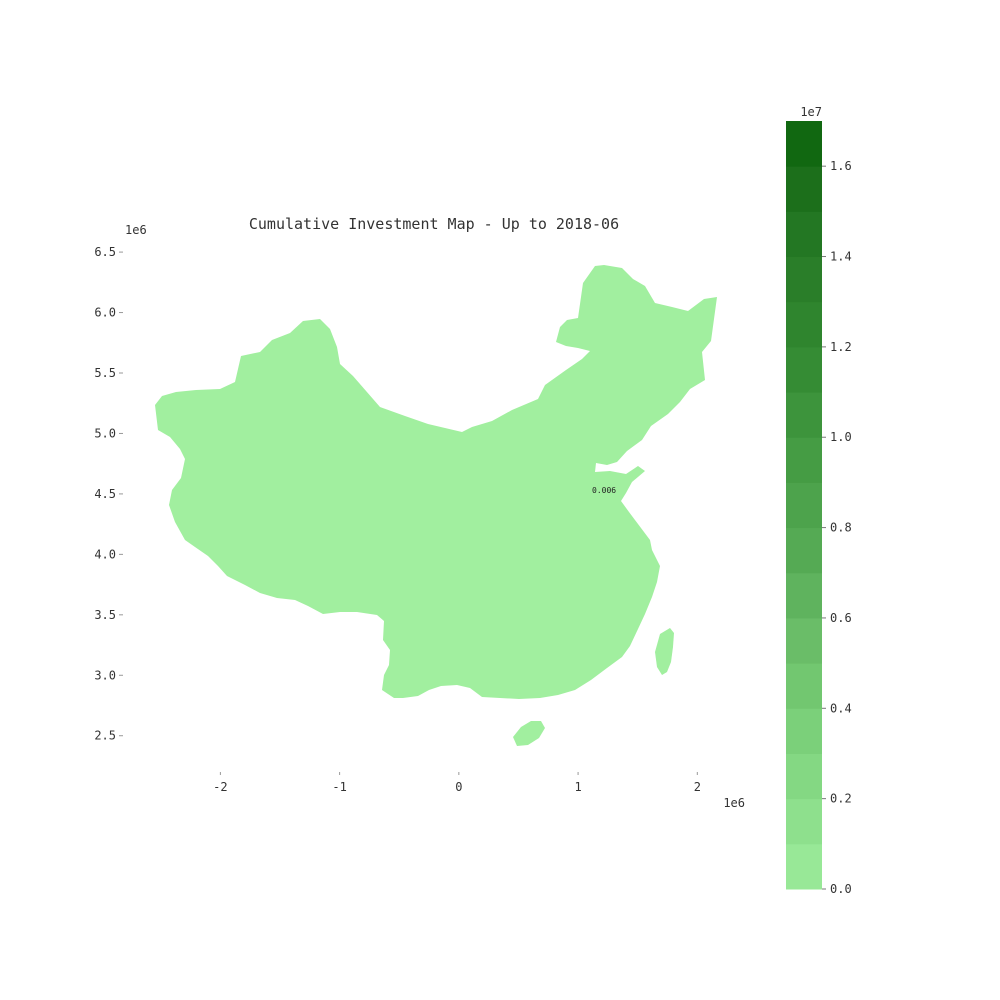  I want to click on colorbar-tick-label: 0.6, so click(841, 618).